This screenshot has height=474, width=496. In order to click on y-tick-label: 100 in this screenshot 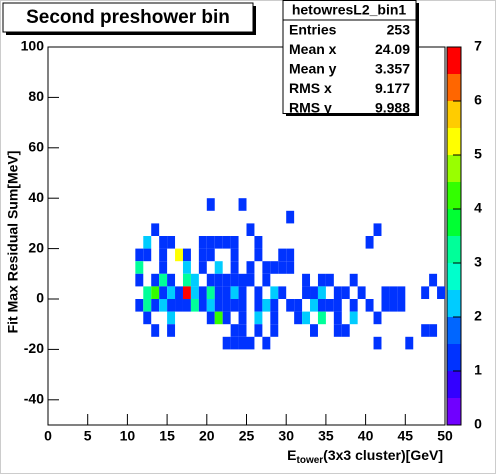, I will do `click(33, 46)`.